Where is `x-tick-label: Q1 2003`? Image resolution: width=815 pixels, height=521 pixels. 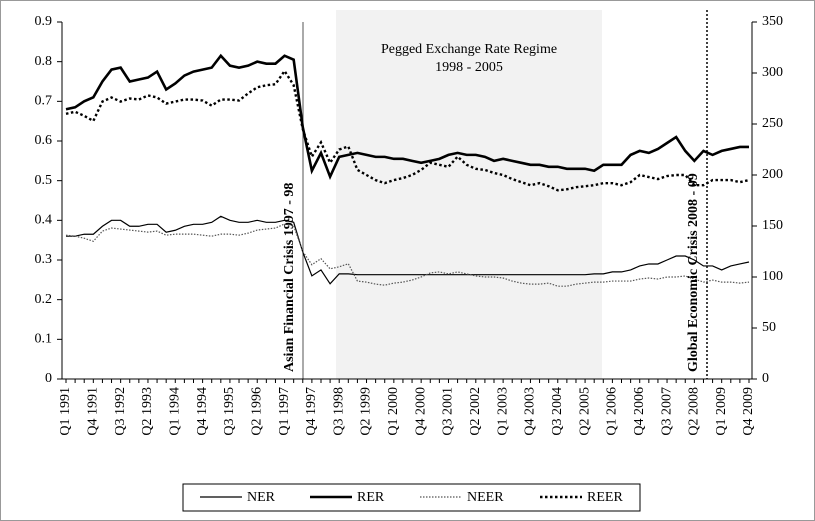 x-tick-label: Q1 2003 is located at coordinates (502, 411).